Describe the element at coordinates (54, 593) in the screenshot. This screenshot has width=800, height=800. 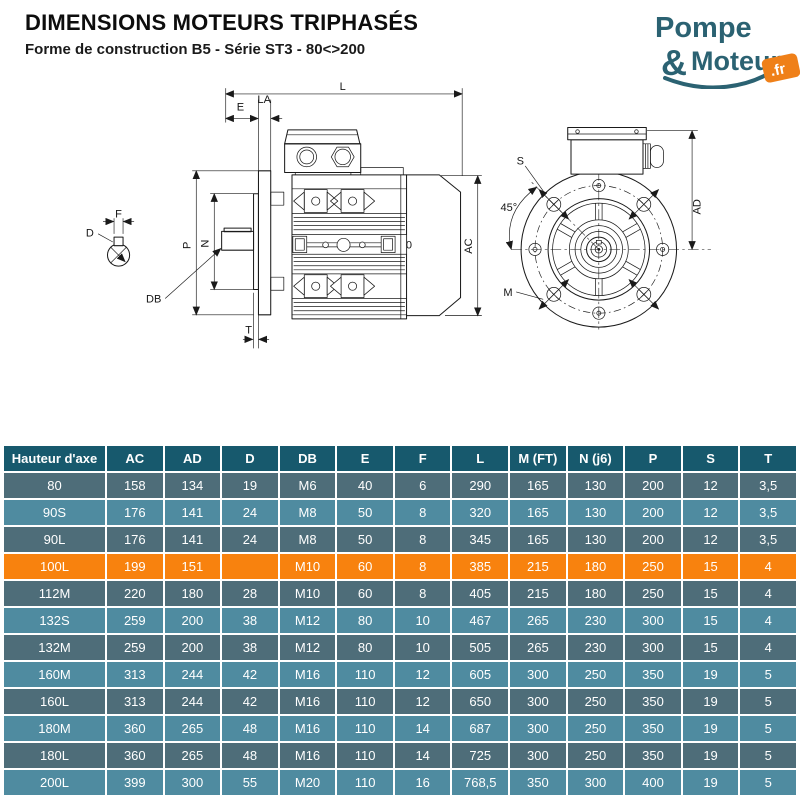
I see `table-cell: 112M` at that location.